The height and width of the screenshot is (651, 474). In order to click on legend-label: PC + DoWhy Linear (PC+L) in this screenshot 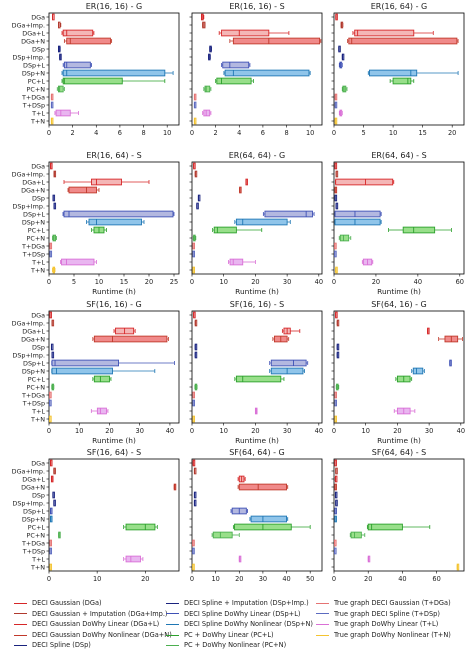, I will do `click(229, 634)`.